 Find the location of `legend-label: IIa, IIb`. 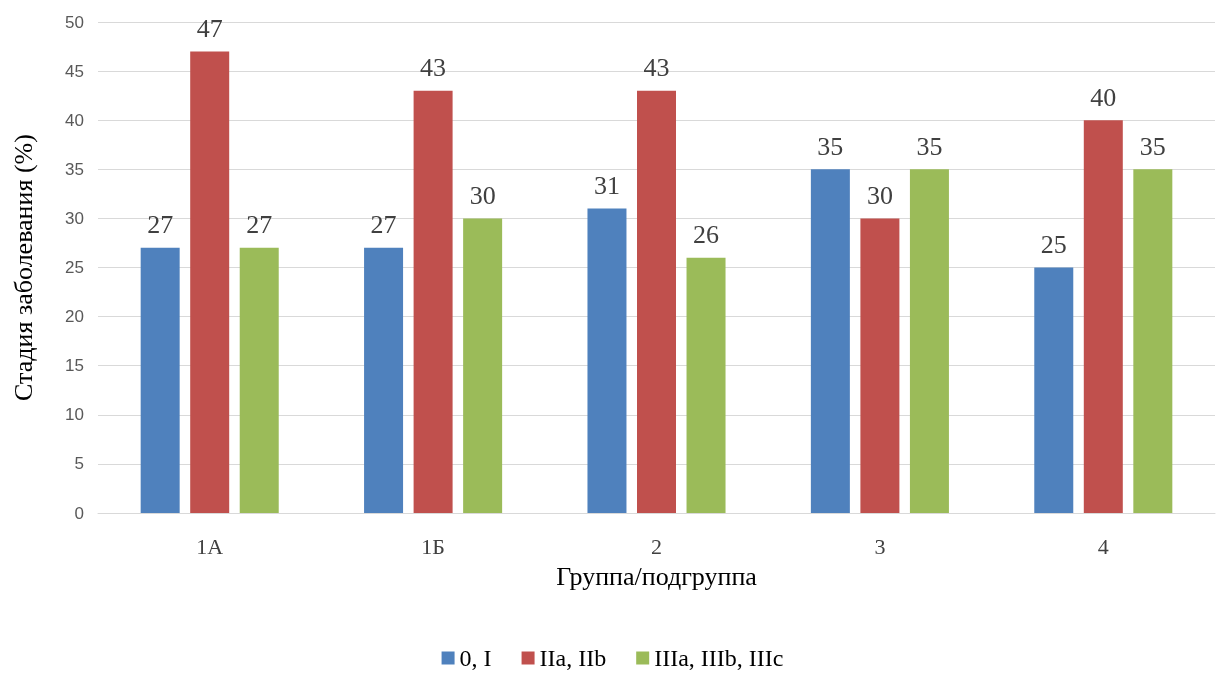

legend-label: IIa, IIb is located at coordinates (573, 658).